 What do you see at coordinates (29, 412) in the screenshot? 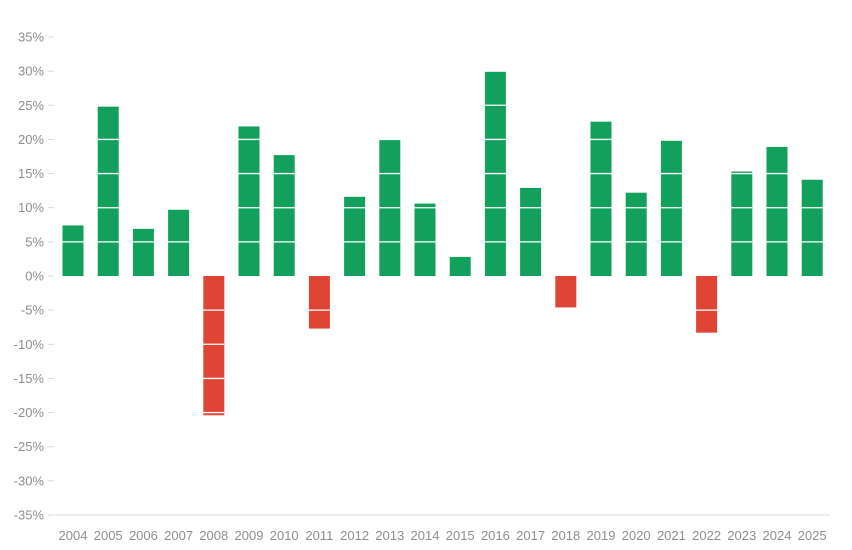
I see `y-tick-label: -20%` at bounding box center [29, 412].